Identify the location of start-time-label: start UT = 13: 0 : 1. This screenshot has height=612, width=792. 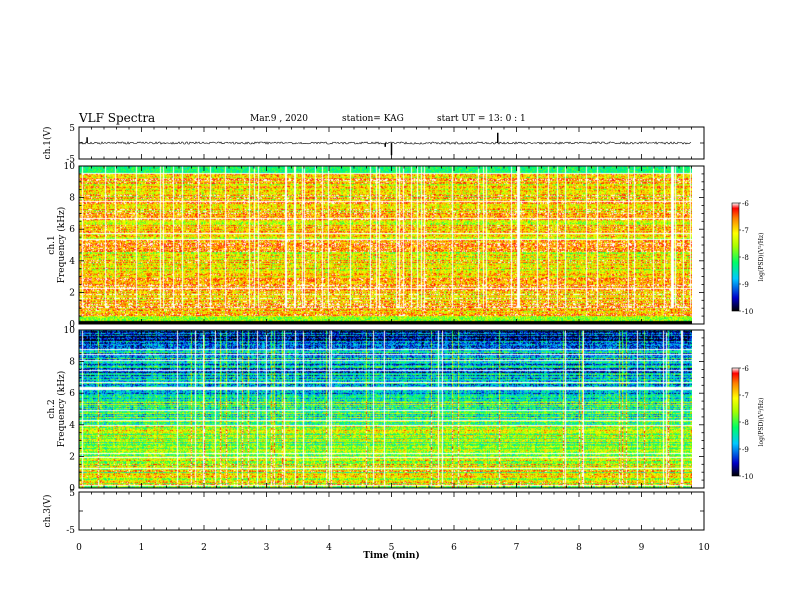
(481, 119).